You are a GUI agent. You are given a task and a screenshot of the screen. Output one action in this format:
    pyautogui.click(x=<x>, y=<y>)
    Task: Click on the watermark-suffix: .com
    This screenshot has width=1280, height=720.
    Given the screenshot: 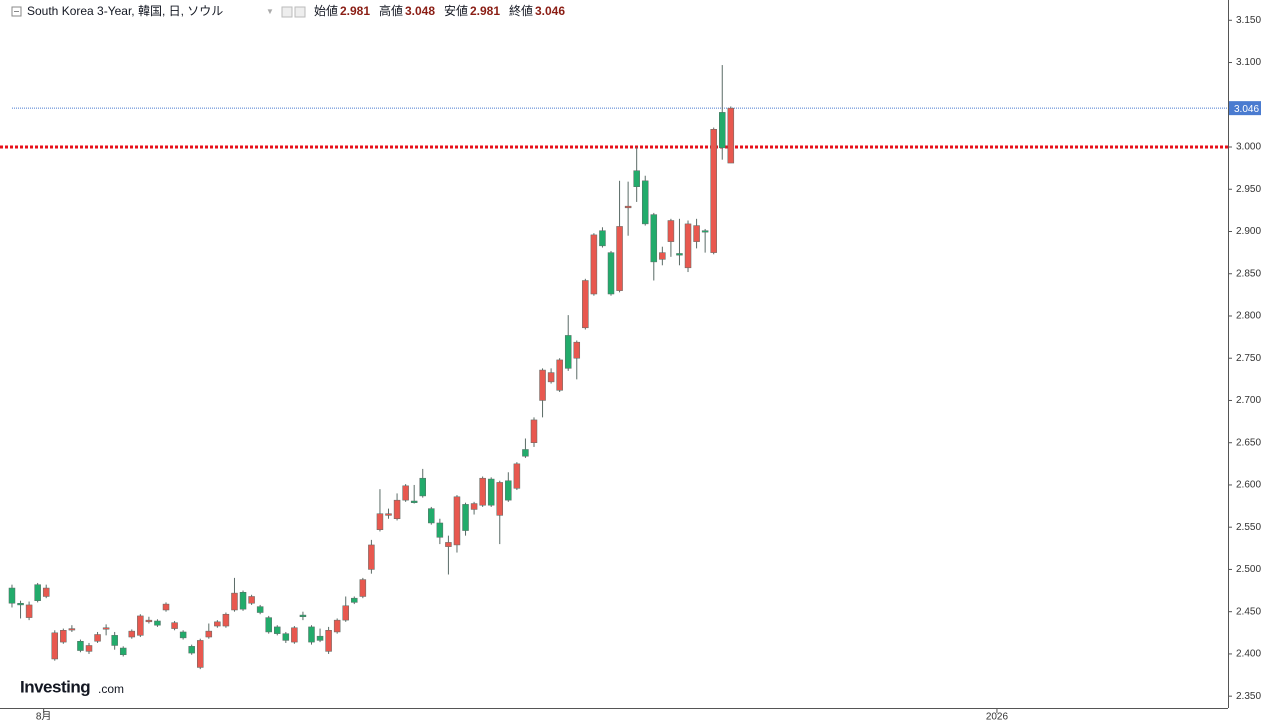 What is the action you would take?
    pyautogui.click(x=111, y=689)
    